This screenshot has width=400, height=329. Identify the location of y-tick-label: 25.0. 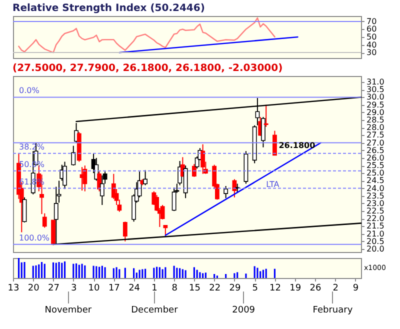
(375, 173).